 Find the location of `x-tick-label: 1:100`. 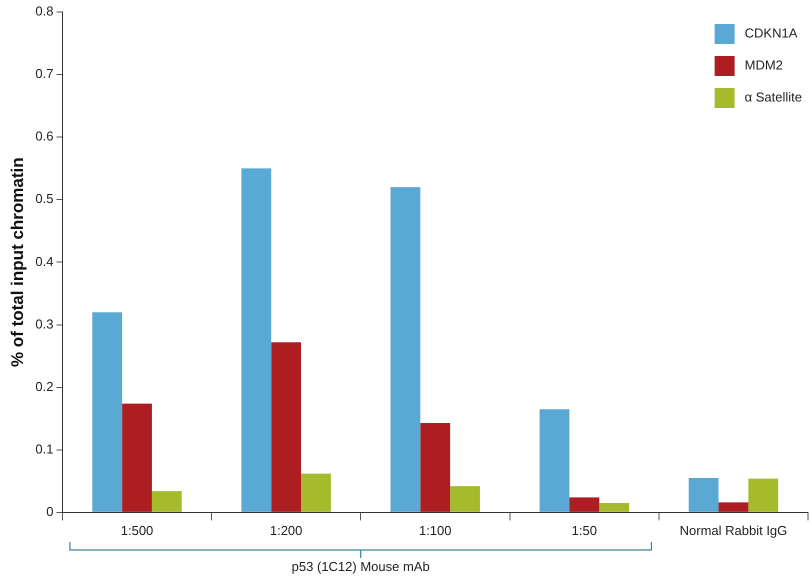

x-tick-label: 1:100 is located at coordinates (435, 530).